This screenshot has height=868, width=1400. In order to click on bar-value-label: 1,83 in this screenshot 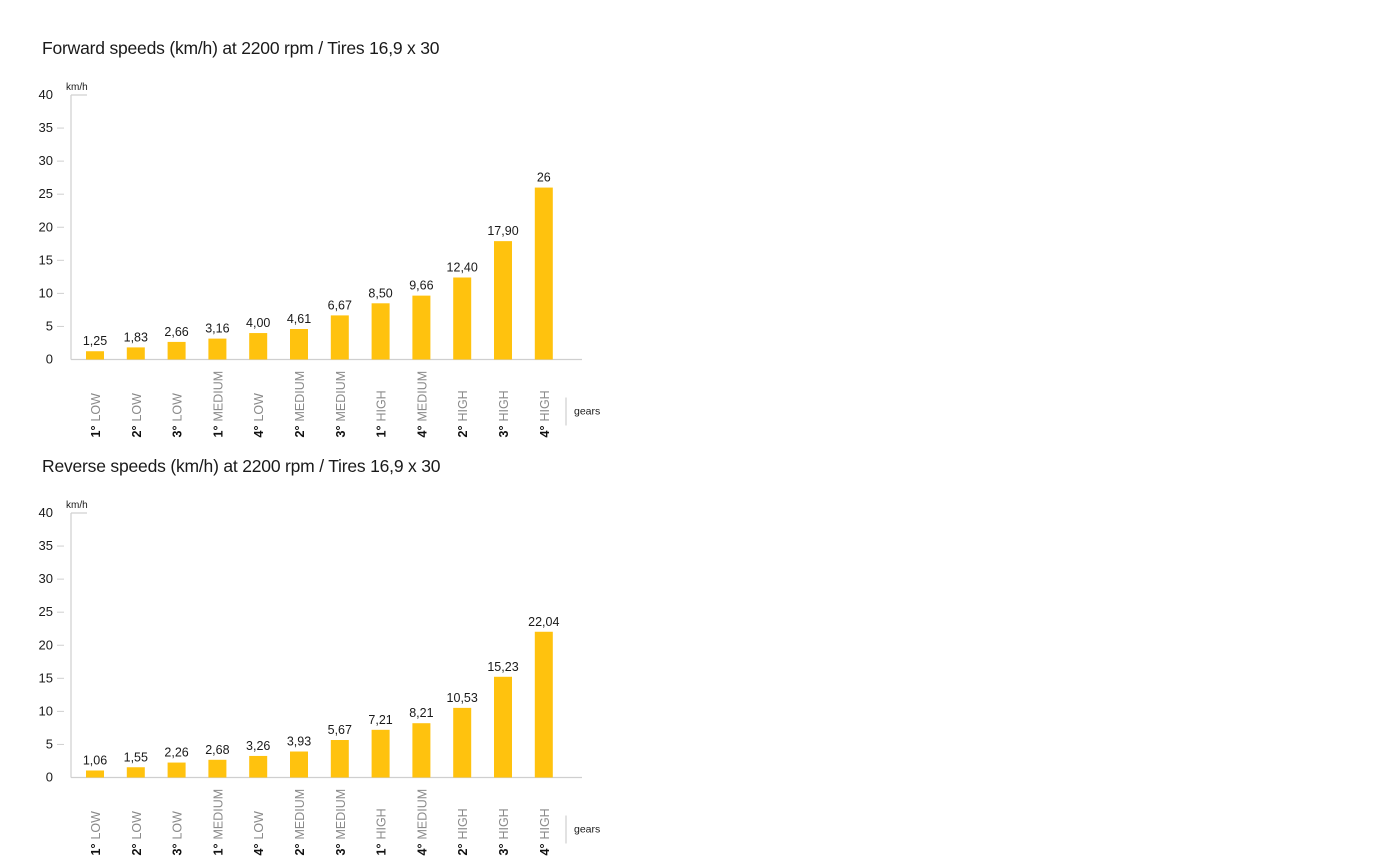, I will do `click(136, 337)`.